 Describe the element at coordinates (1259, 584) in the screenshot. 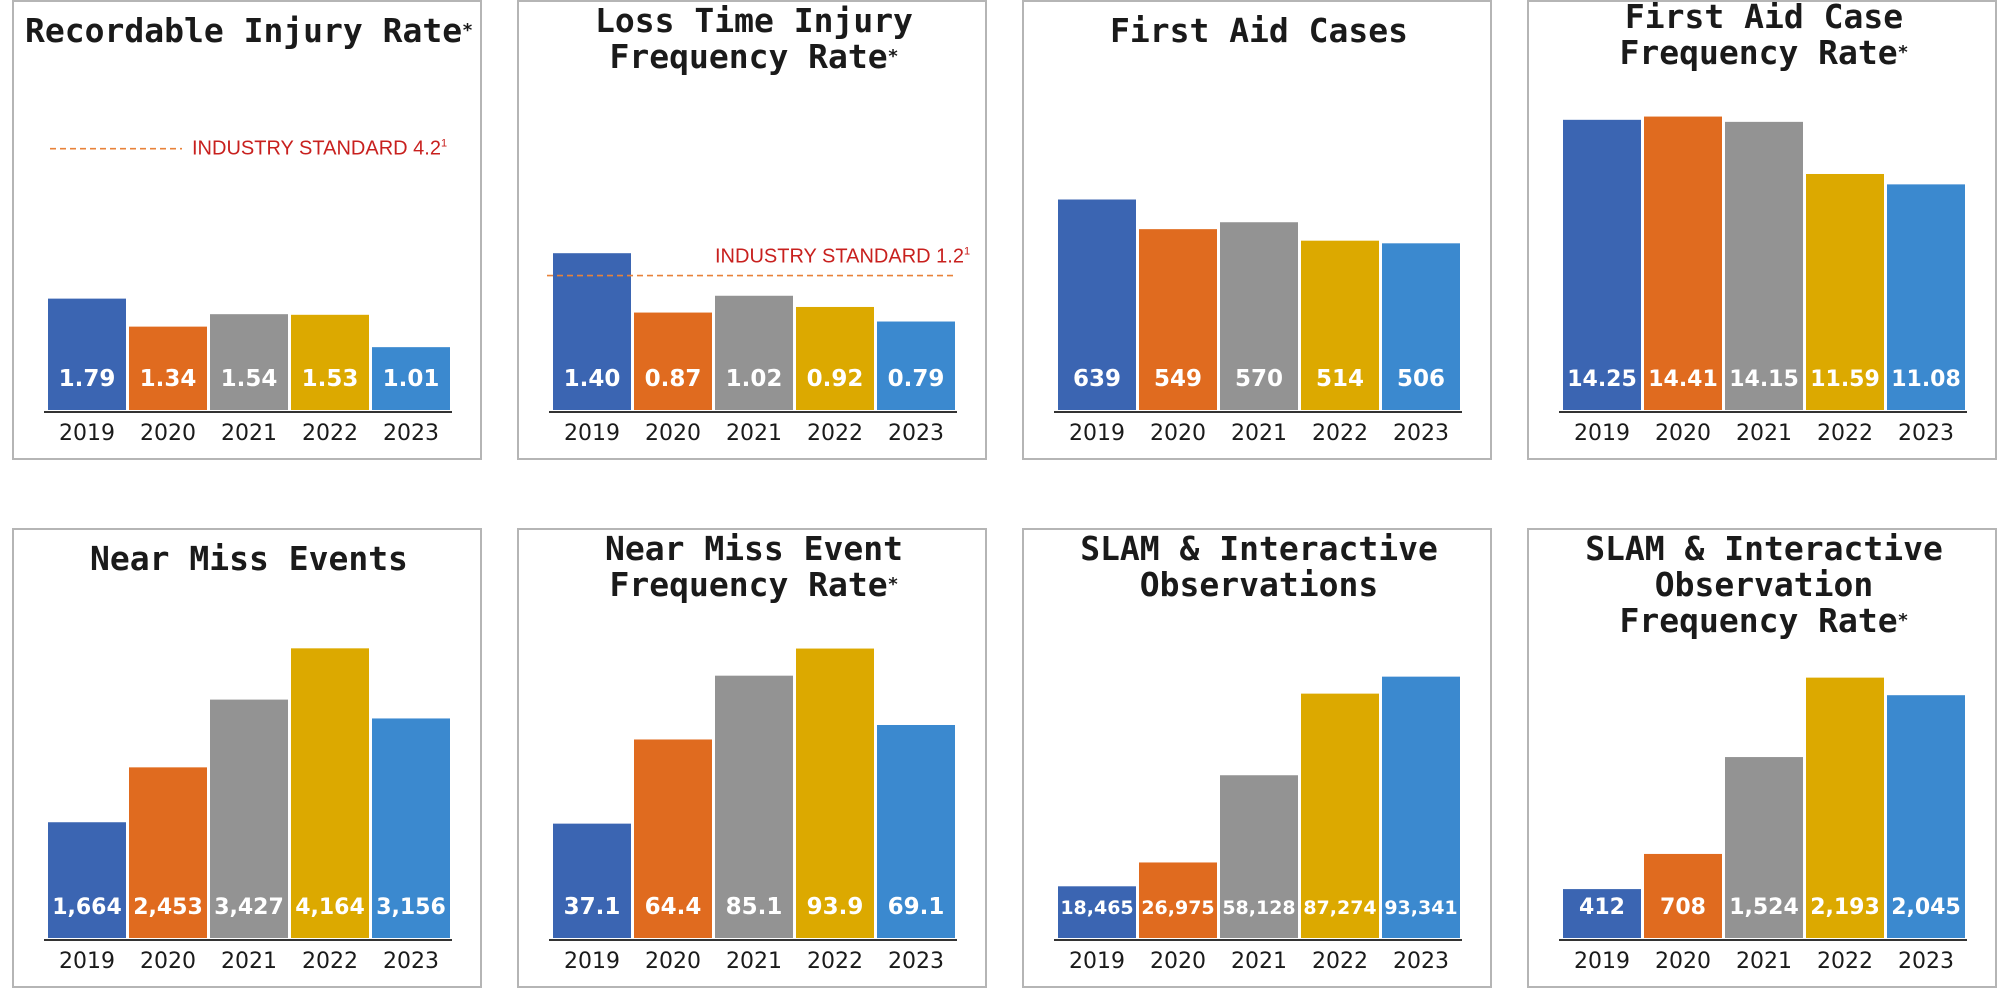

I see `chart-title-line: Observations` at that location.